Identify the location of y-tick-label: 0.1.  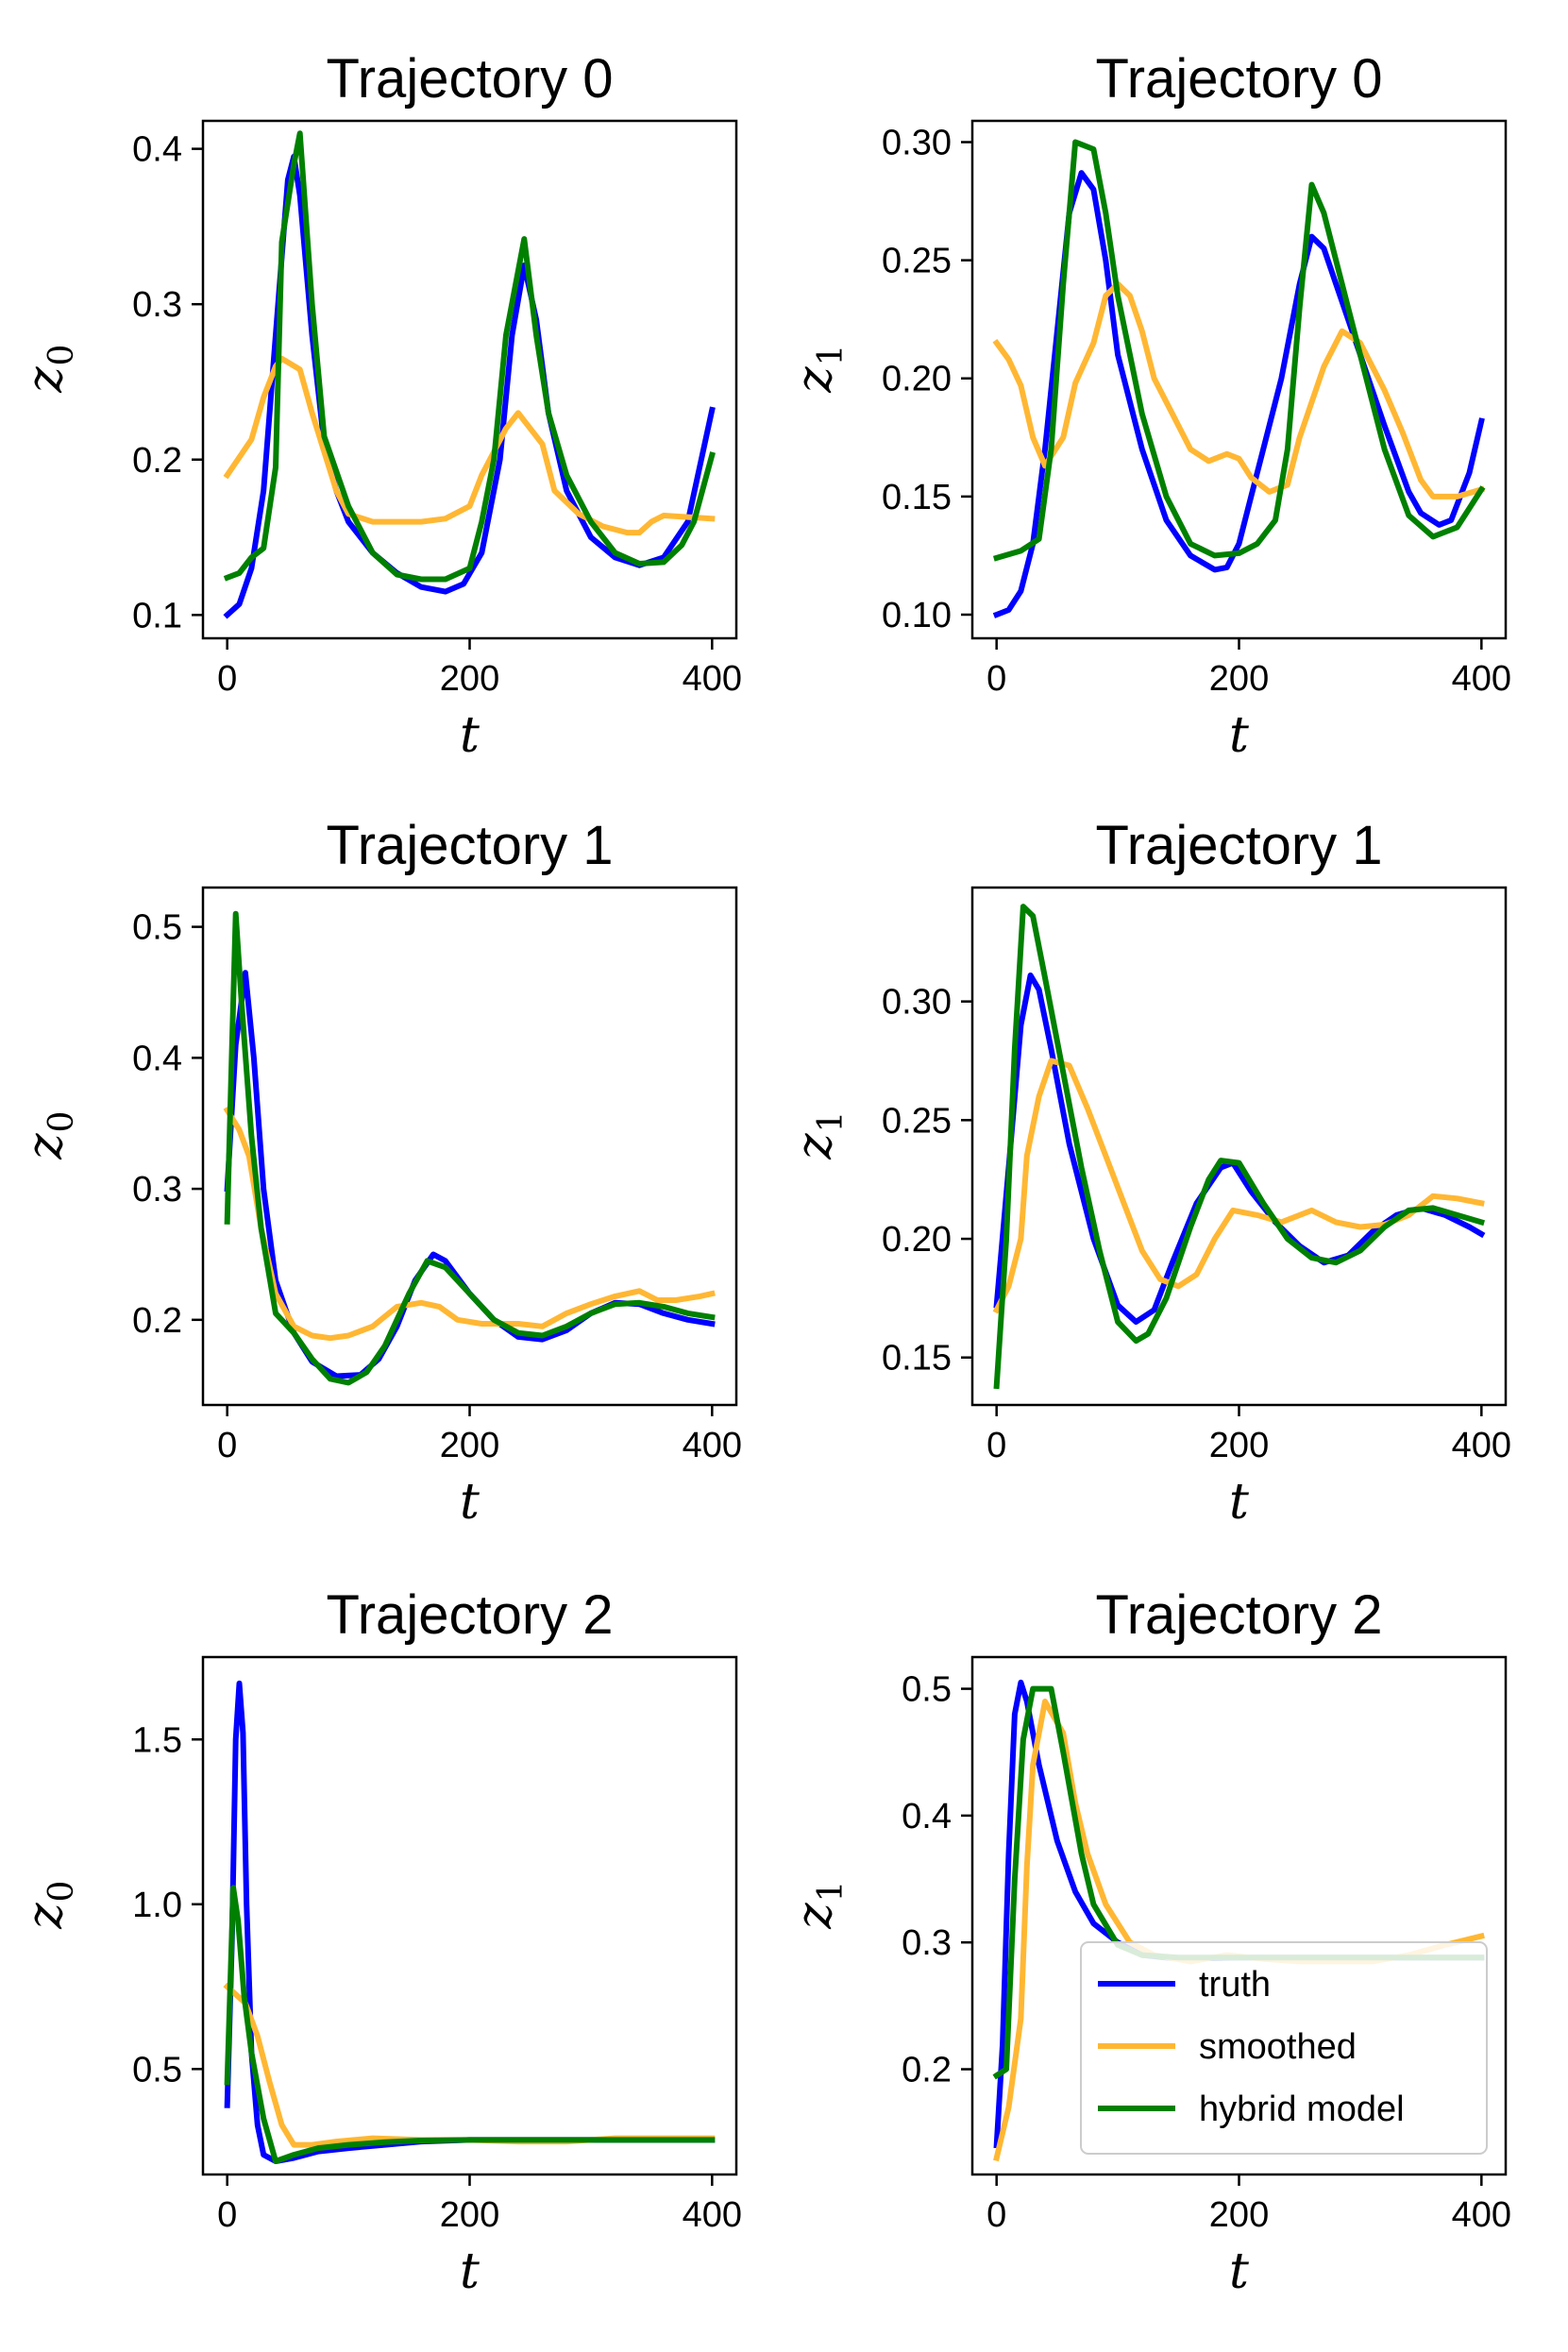
(157, 616).